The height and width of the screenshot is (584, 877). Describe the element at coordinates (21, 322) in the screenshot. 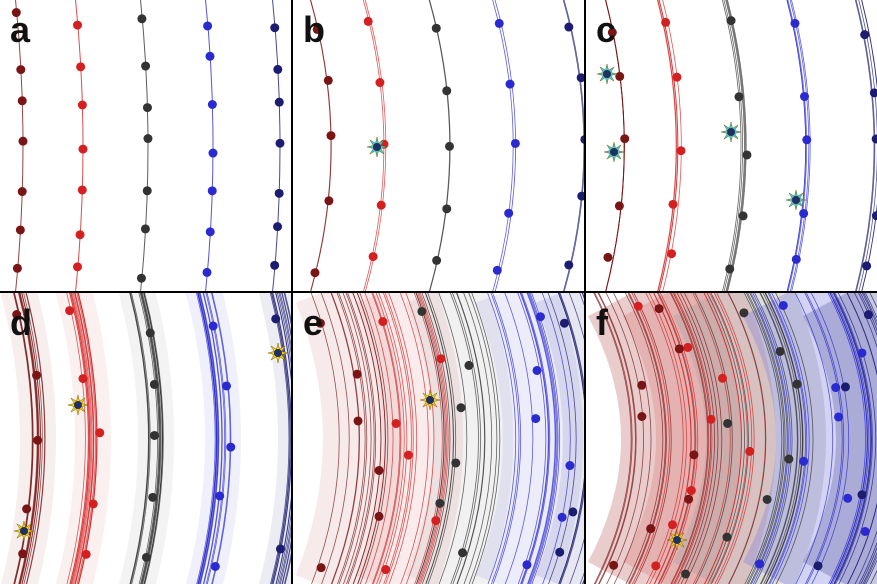

I see `panel-label: d` at that location.